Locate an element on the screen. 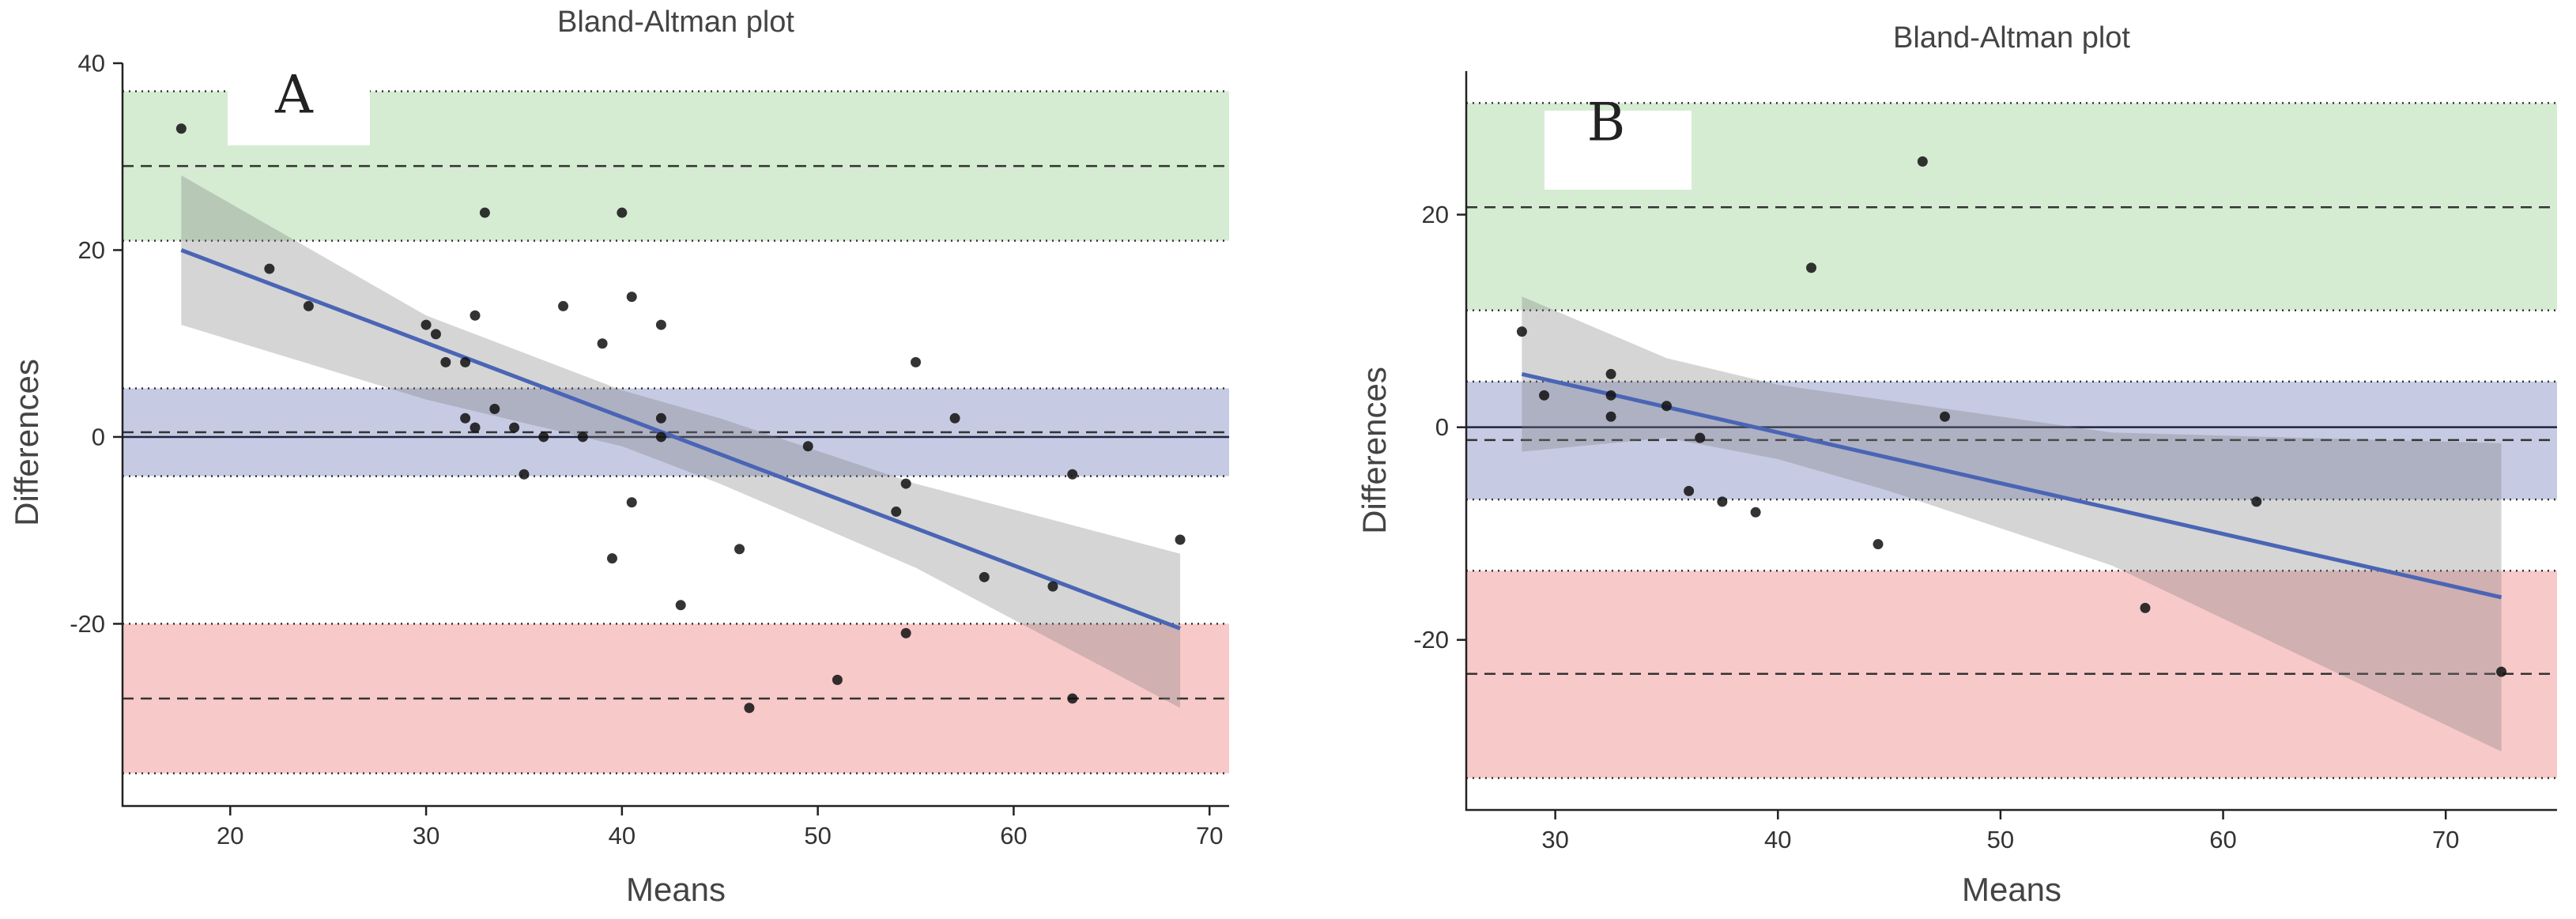 The height and width of the screenshot is (919, 2576). panel-letter-b: B is located at coordinates (1607, 122).